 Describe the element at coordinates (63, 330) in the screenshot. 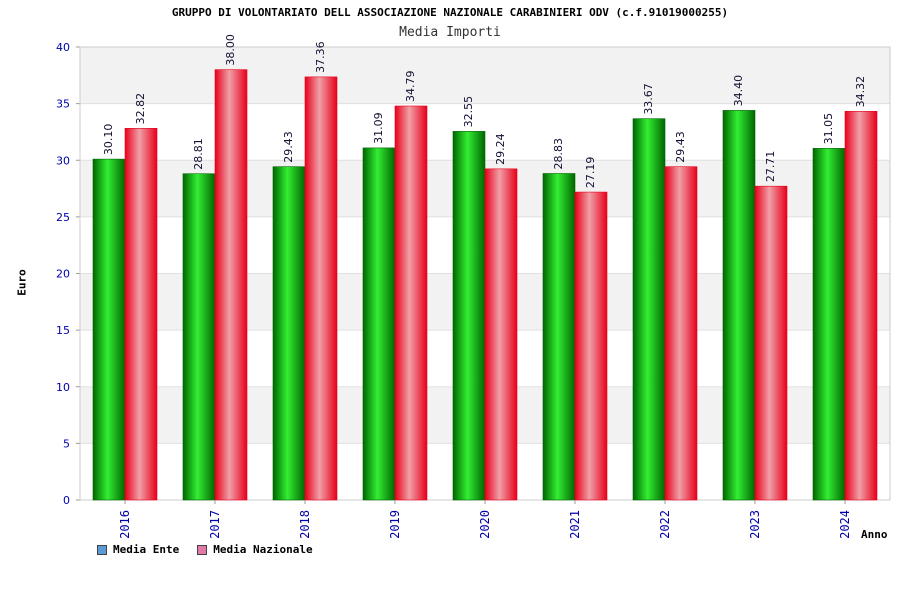

I see `y-tick-label: 15` at that location.